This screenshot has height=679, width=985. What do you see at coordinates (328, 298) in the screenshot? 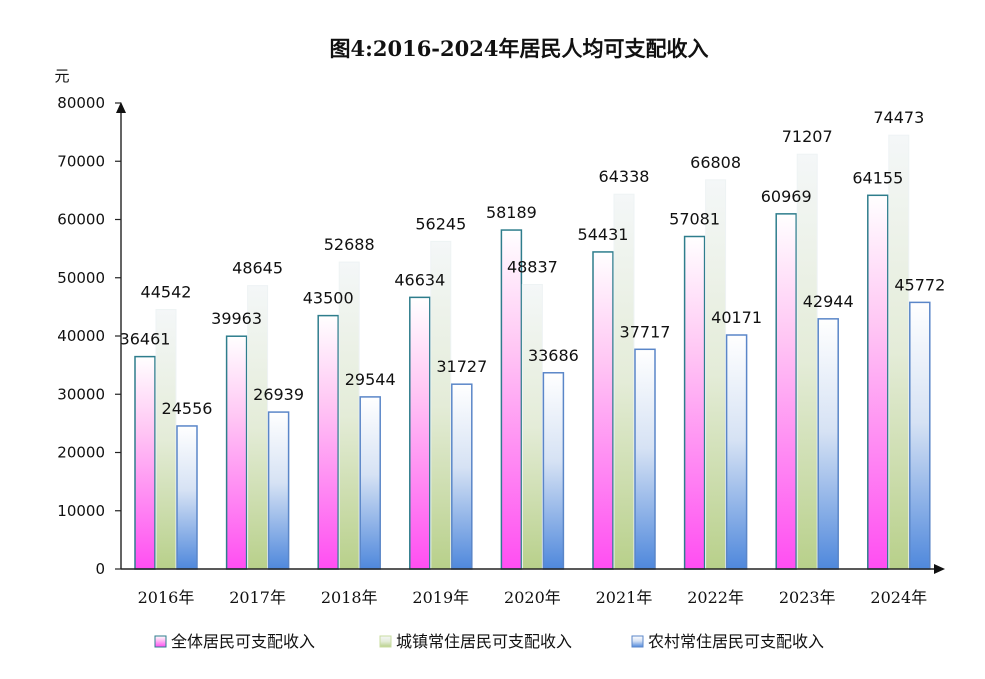
I see `data-label-series1-3: 43500` at bounding box center [328, 298].